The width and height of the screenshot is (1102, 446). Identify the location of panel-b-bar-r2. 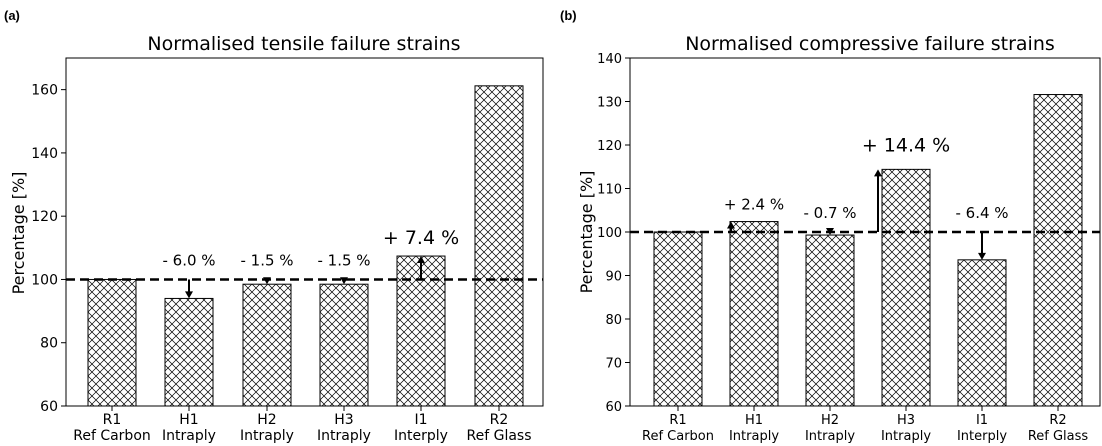
(1058, 250).